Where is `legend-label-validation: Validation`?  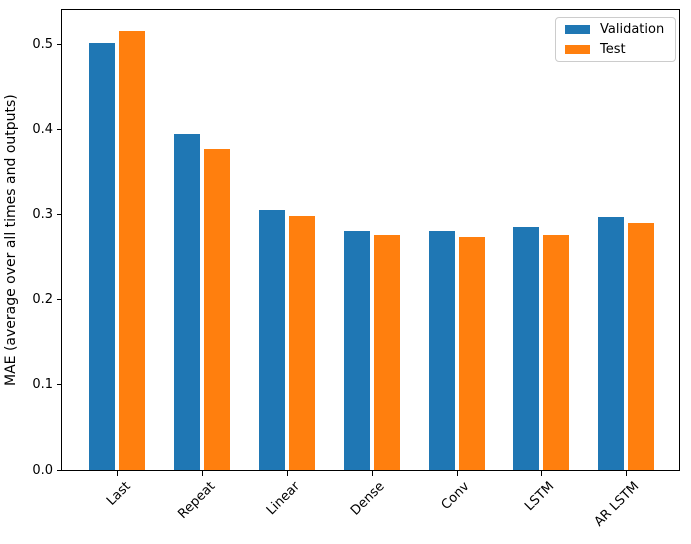
legend-label-validation: Validation is located at coordinates (632, 30).